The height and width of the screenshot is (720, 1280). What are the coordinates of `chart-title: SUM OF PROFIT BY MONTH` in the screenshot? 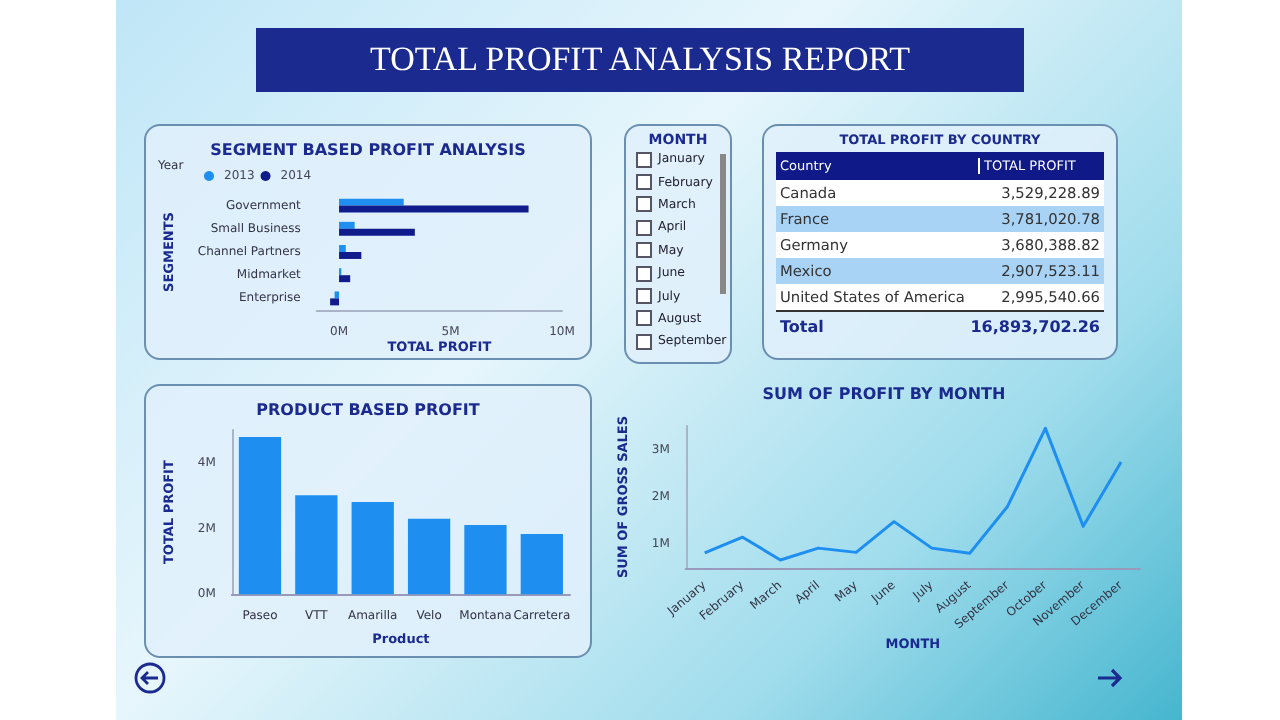 It's located at (884, 394).